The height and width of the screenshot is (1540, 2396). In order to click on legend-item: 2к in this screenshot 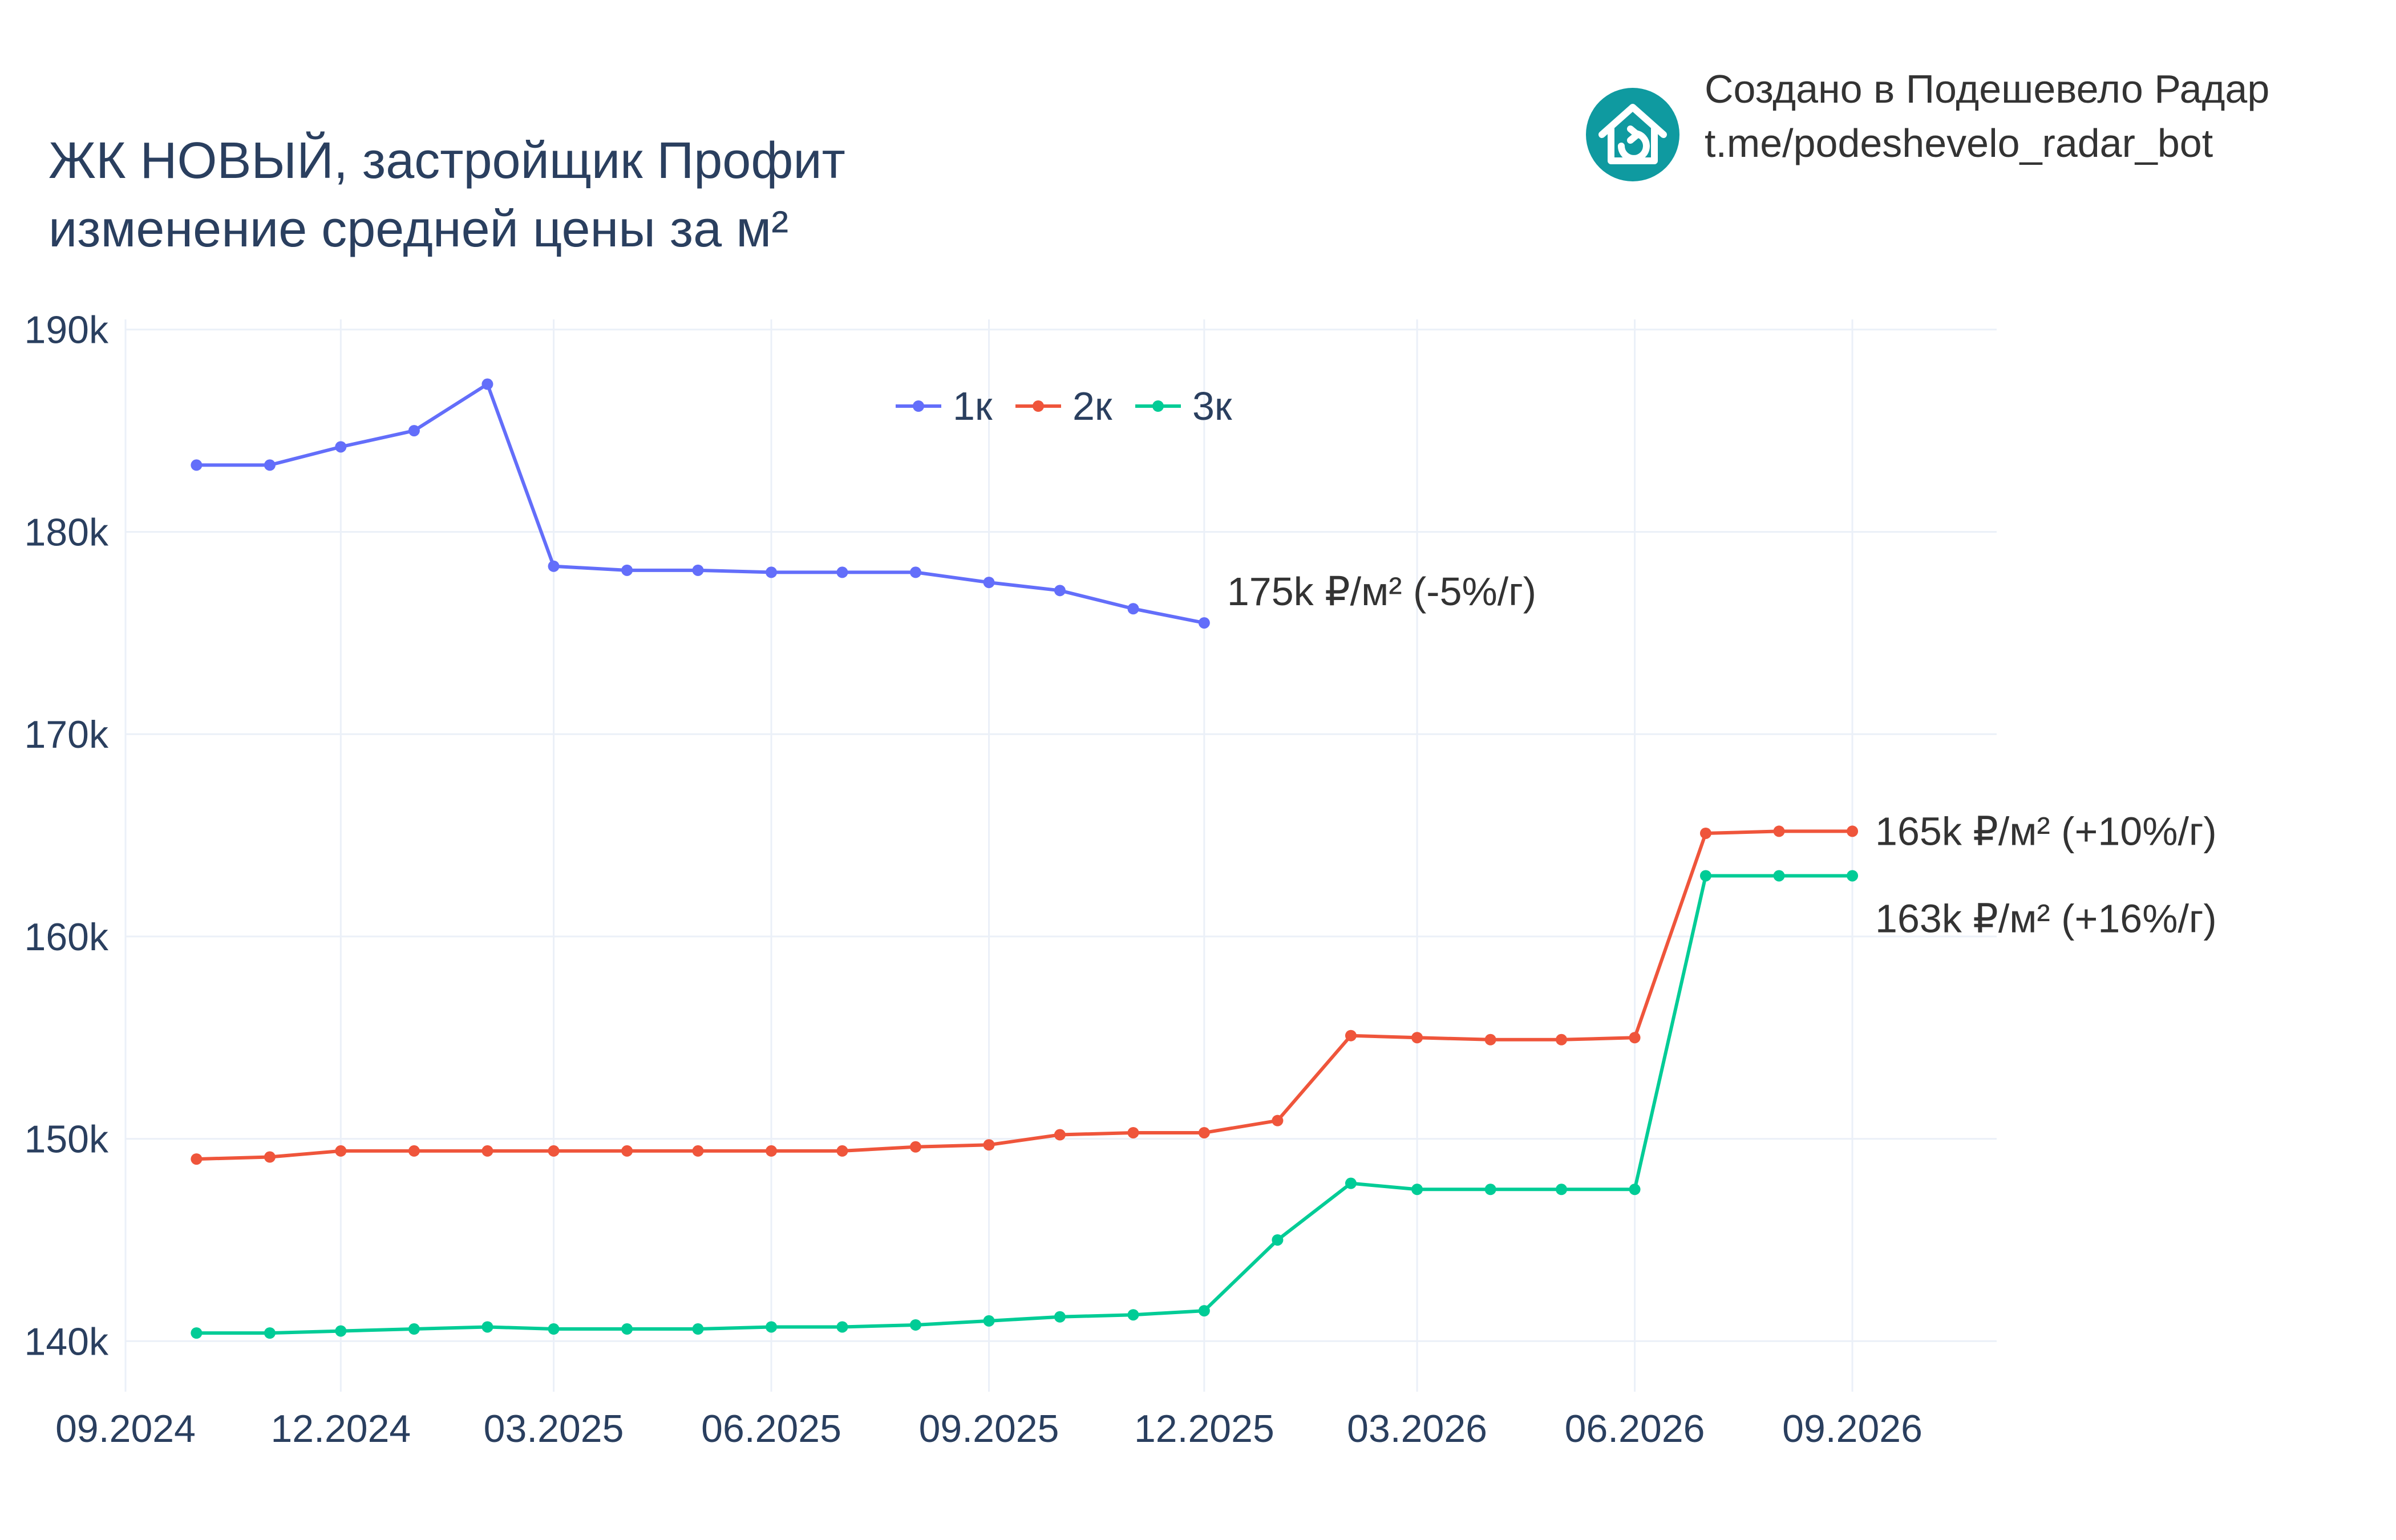, I will do `click(1063, 406)`.